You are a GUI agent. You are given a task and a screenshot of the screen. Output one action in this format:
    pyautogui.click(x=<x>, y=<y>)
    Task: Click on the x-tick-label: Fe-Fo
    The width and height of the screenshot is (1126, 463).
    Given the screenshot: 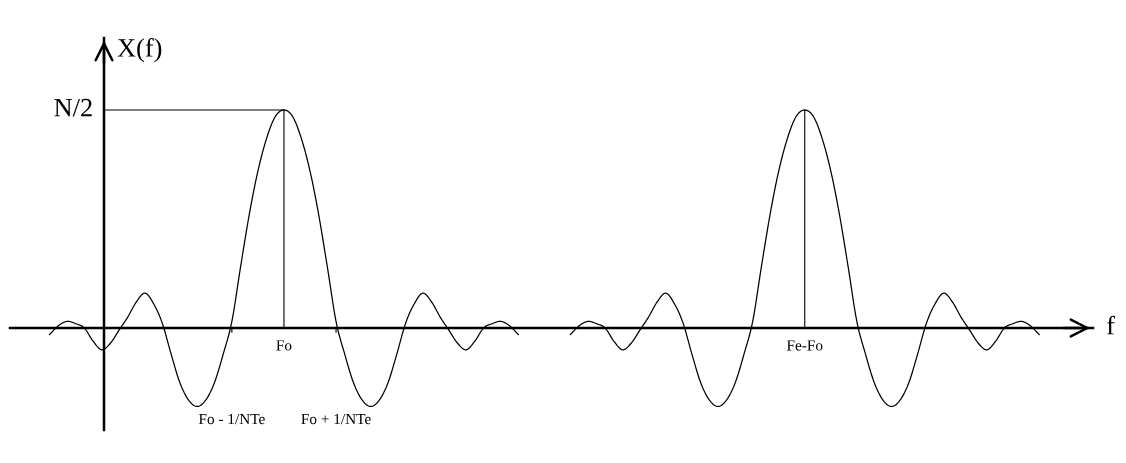 What is the action you would take?
    pyautogui.click(x=804, y=345)
    